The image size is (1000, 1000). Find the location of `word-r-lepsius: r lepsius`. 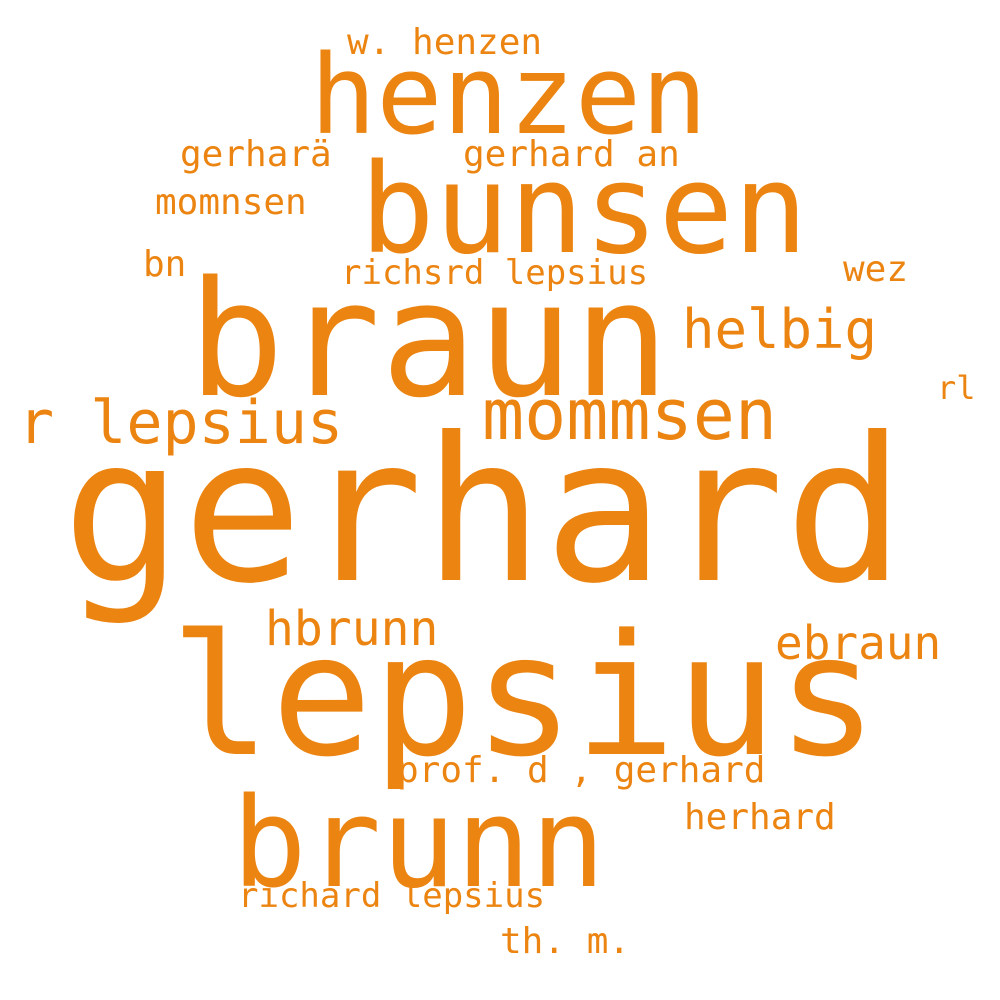

word-r-lepsius: r lepsius is located at coordinates (181, 423).